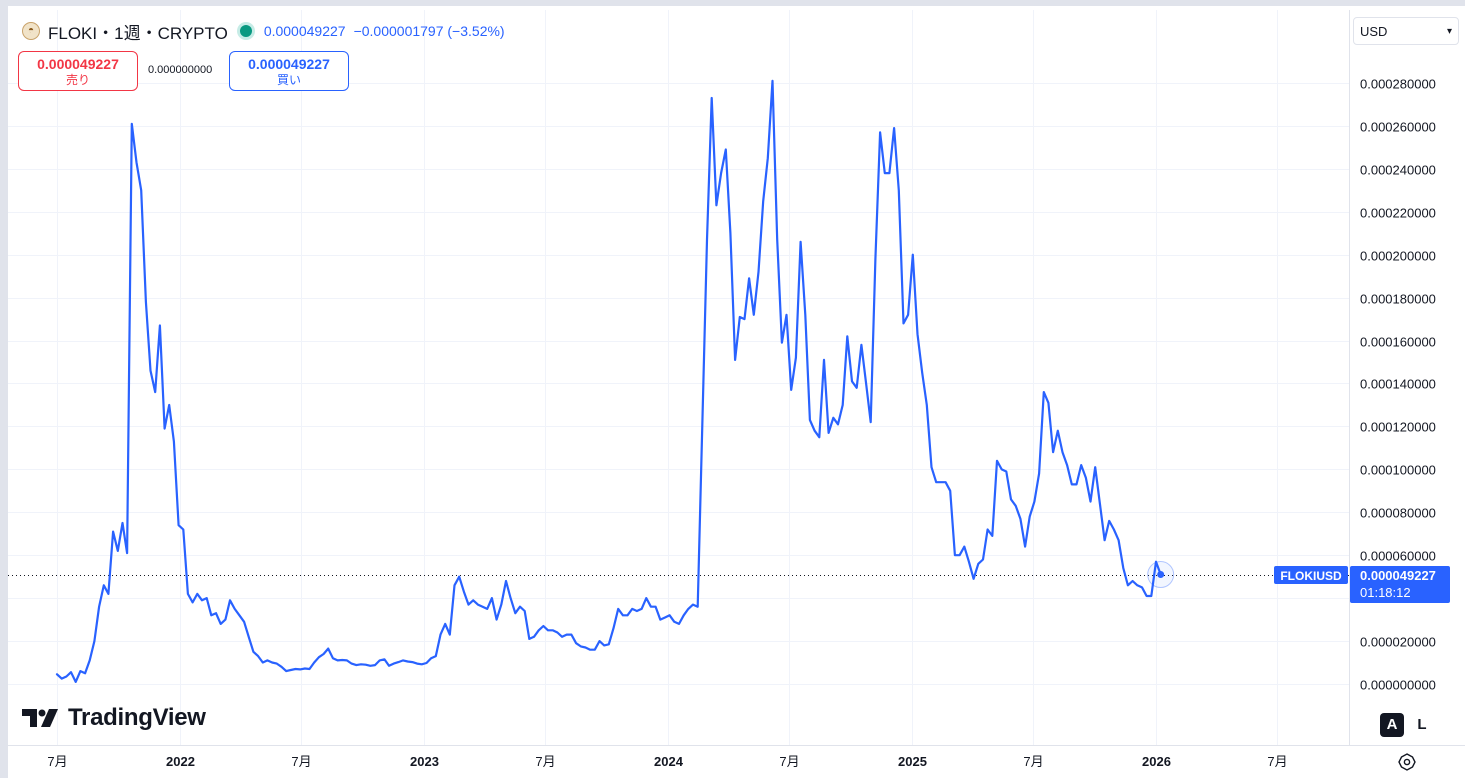  Describe the element at coordinates (1161, 575) in the screenshot. I see `last-point-dot` at that location.